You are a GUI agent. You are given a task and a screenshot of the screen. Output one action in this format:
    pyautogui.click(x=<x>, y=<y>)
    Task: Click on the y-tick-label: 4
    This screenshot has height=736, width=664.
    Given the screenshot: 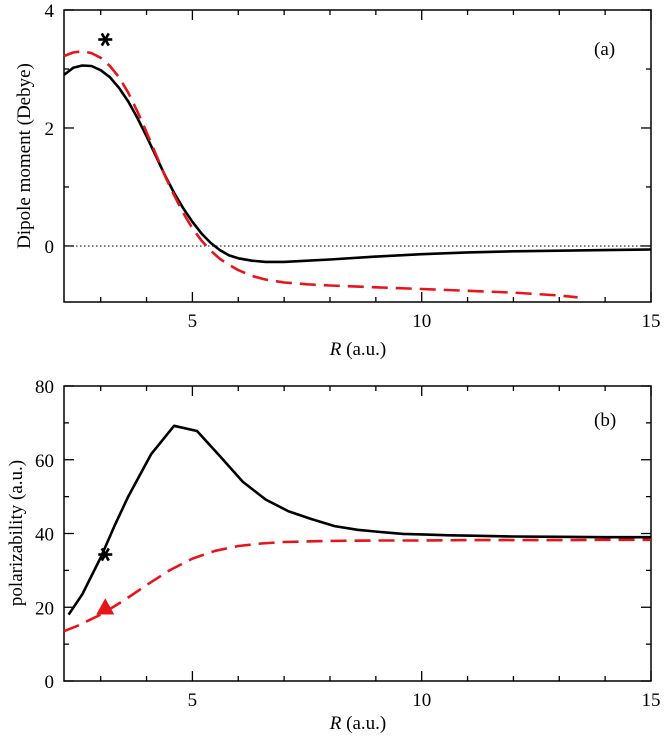 What is the action you would take?
    pyautogui.click(x=50, y=11)
    